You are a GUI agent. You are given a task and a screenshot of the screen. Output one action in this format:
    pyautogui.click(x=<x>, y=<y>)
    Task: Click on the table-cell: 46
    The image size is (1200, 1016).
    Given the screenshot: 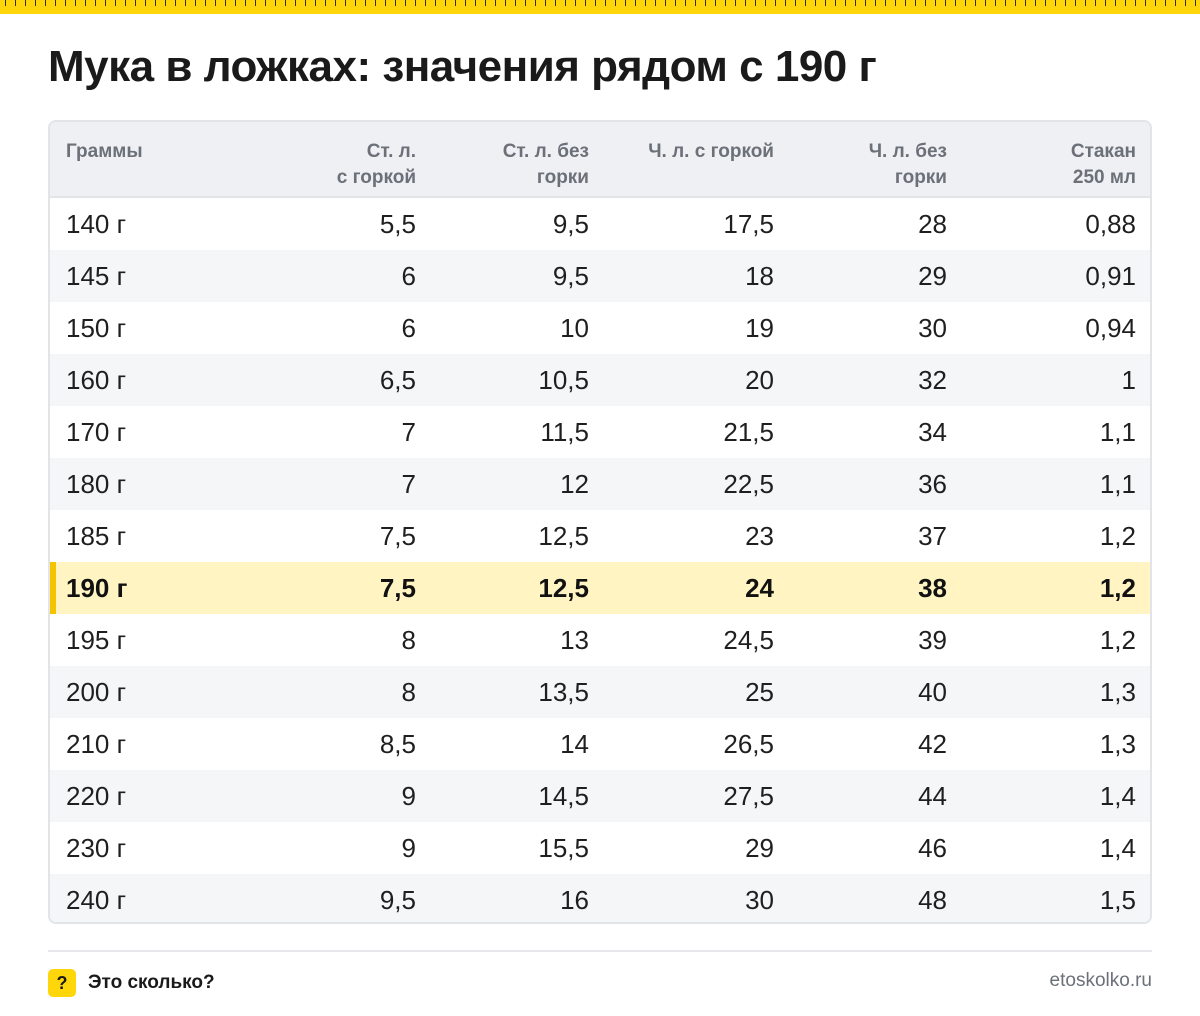 What is the action you would take?
    pyautogui.click(x=932, y=847)
    